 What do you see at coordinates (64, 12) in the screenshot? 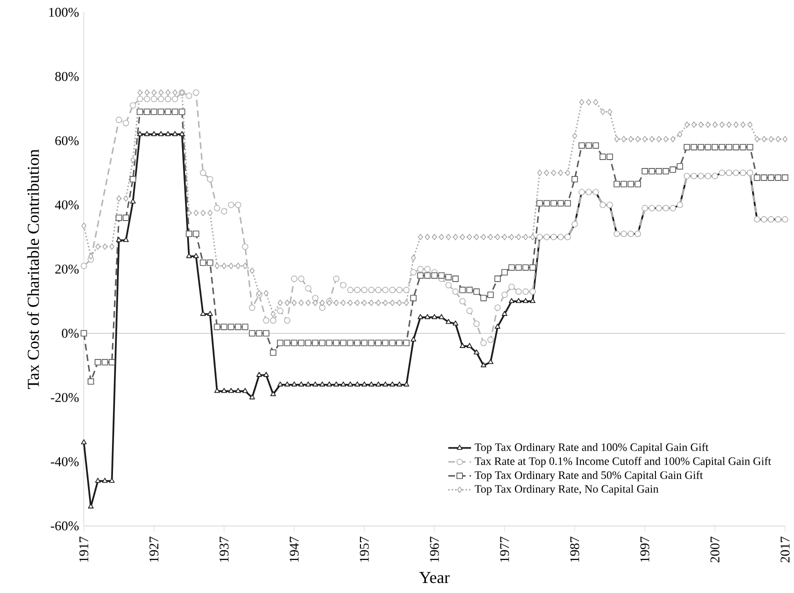
I see `y-tick-label: 100%` at bounding box center [64, 12].